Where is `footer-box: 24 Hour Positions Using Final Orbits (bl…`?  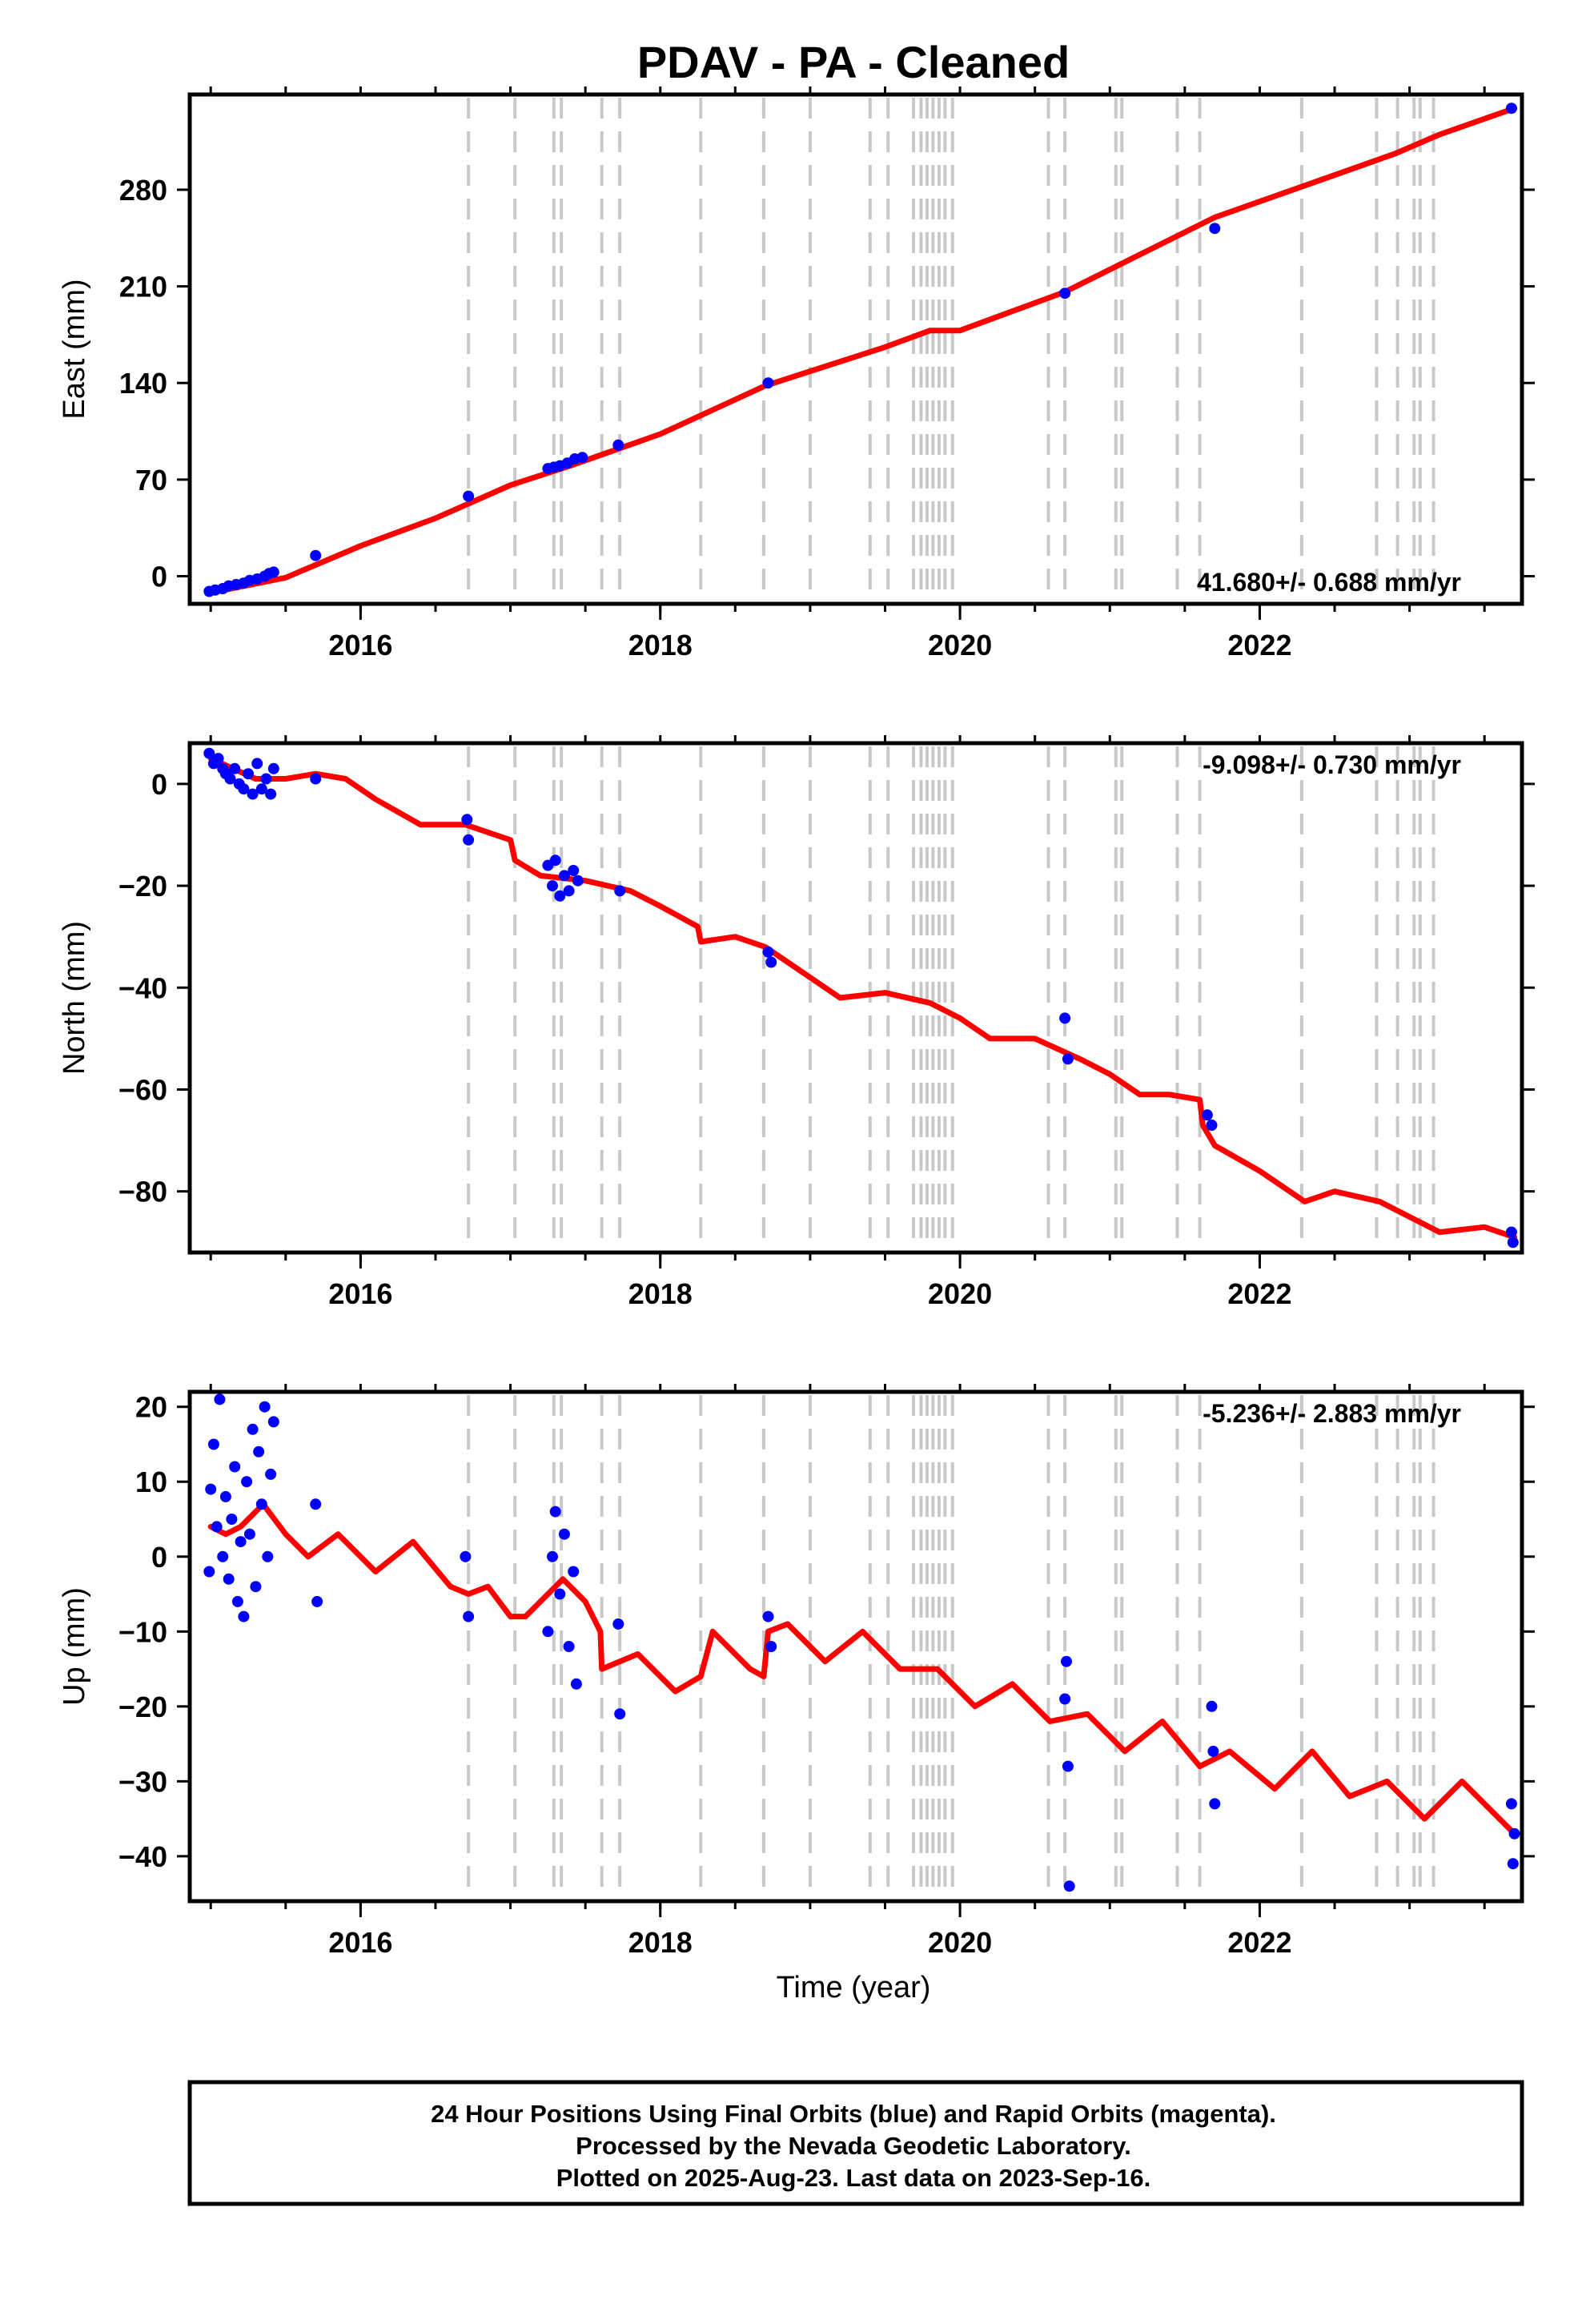 footer-box: 24 Hour Positions Using Final Orbits (bl… is located at coordinates (855, 2143).